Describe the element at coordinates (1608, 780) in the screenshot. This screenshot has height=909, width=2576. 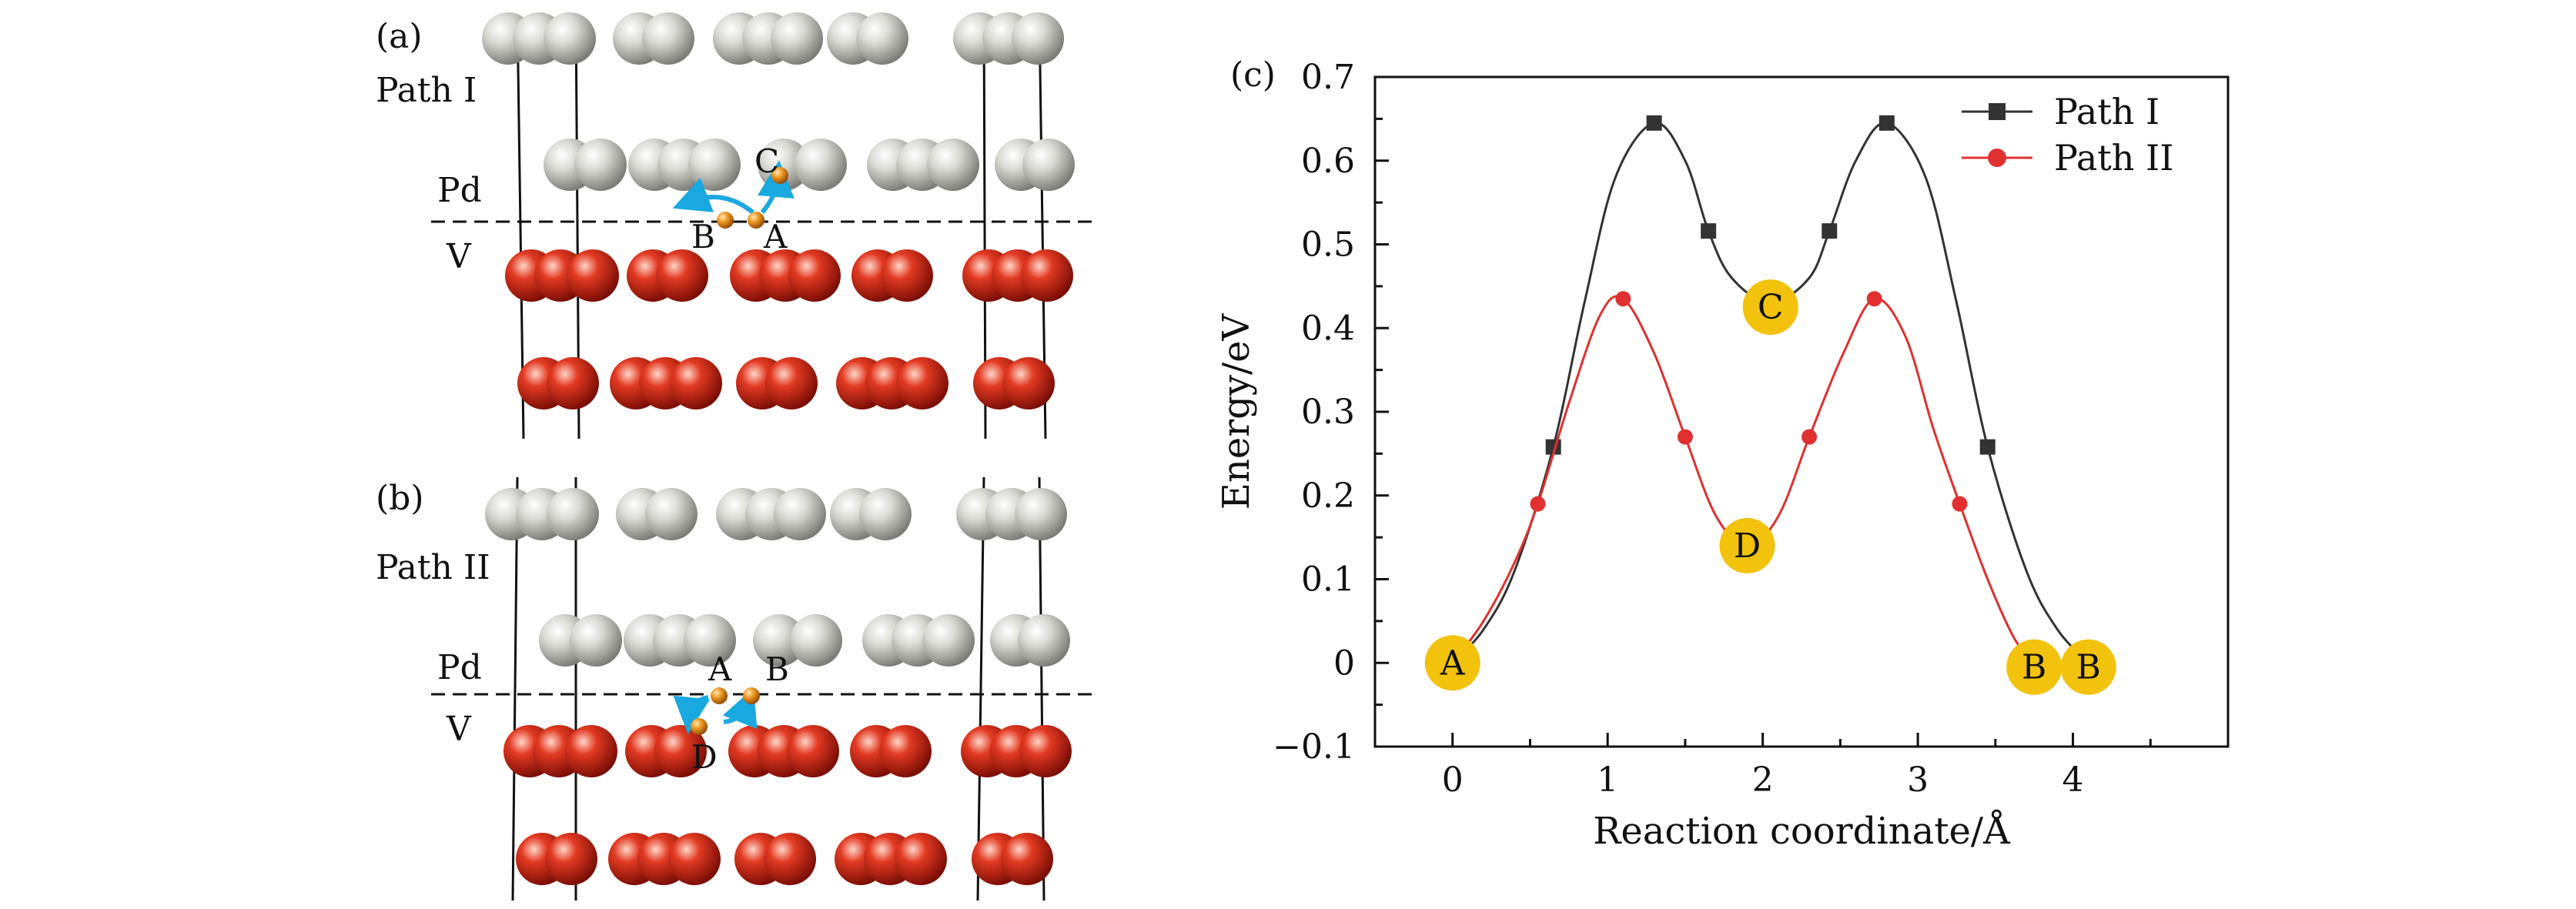
I see `x-tick-label: 1` at that location.